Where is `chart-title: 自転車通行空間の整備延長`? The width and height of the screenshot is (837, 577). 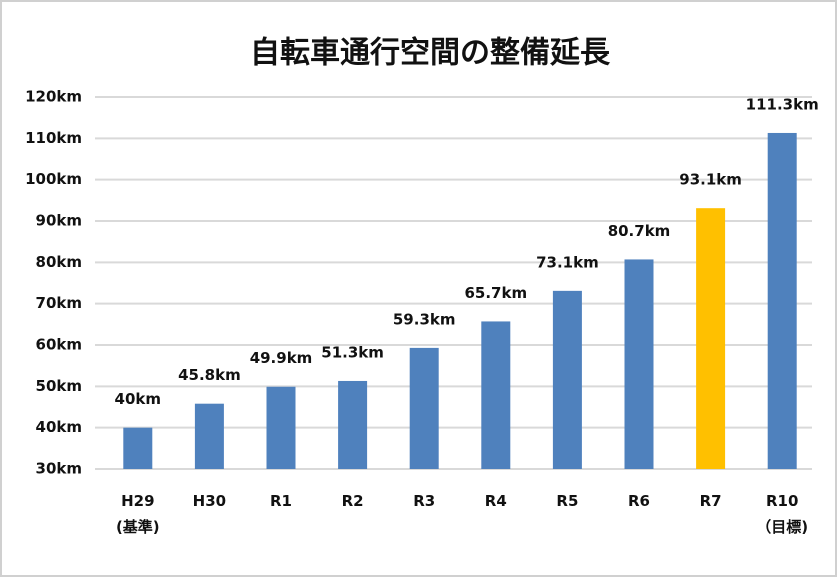
chart-title: 自転車通行空間の整備延長 is located at coordinates (430, 53).